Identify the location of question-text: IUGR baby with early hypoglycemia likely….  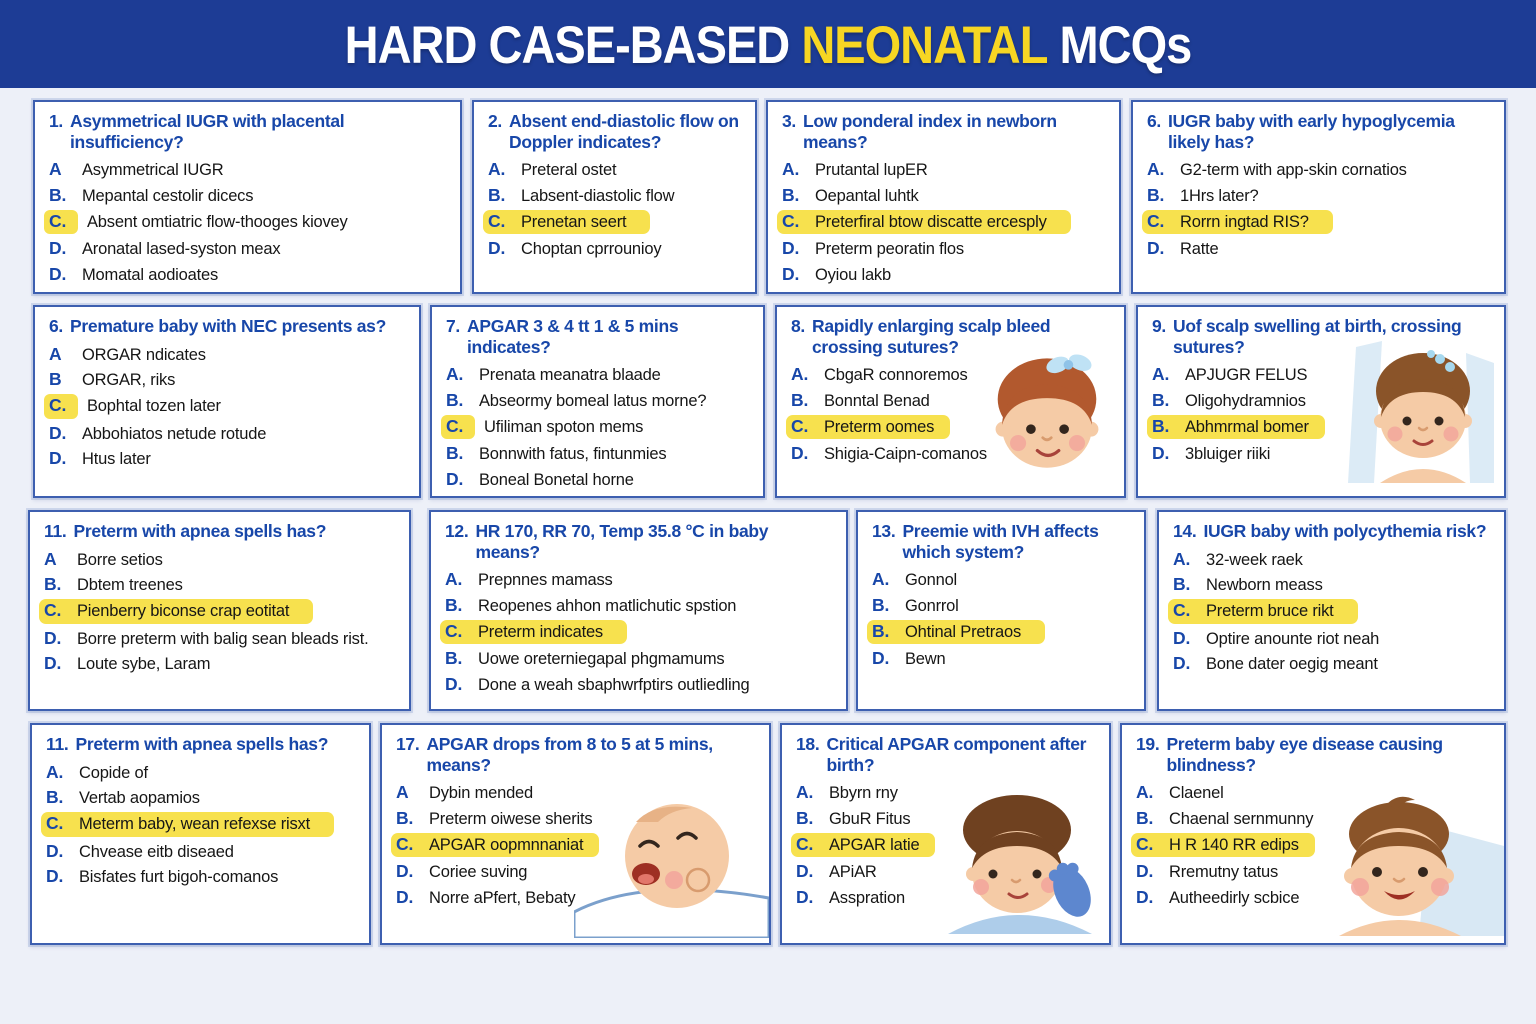
(1311, 131).